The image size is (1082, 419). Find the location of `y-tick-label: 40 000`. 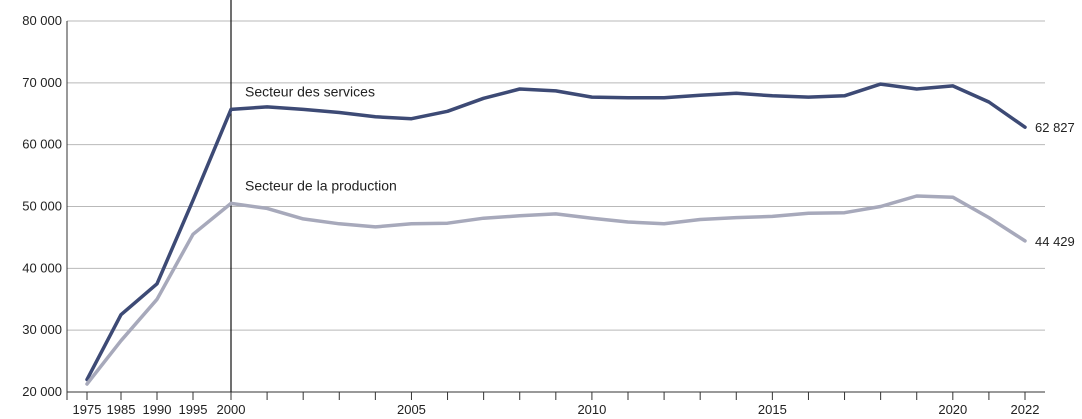

y-tick-label: 40 000 is located at coordinates (42, 267).